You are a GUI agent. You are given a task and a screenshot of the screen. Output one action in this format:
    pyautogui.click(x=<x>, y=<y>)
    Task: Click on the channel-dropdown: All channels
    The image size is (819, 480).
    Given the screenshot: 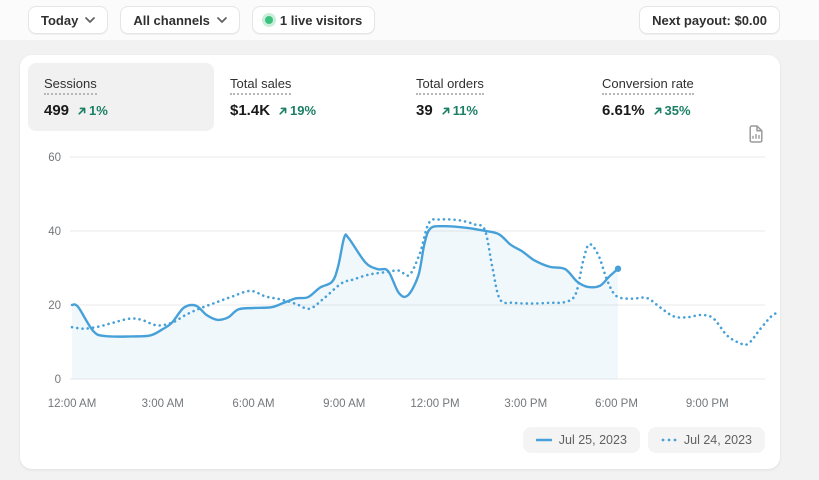 What is the action you would take?
    pyautogui.click(x=180, y=20)
    